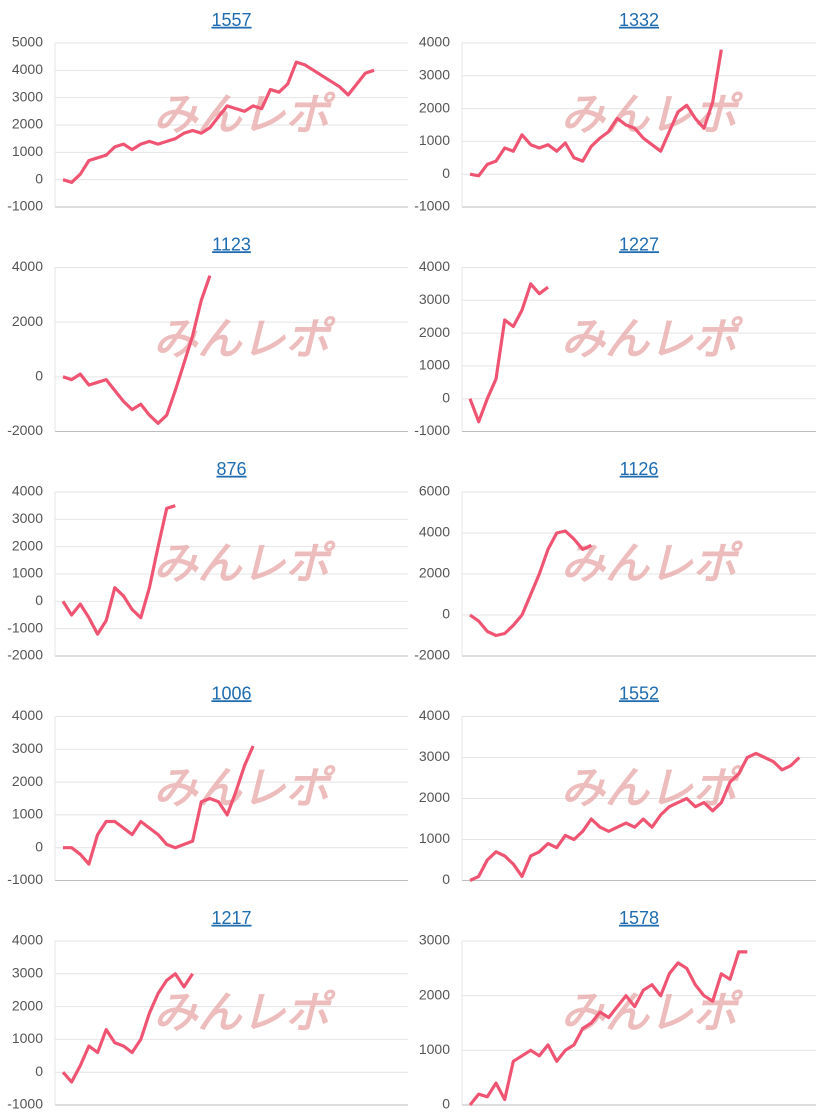 This screenshot has width=818, height=1120. What do you see at coordinates (231, 20) in the screenshot?
I see `chart-title: 1557` at bounding box center [231, 20].